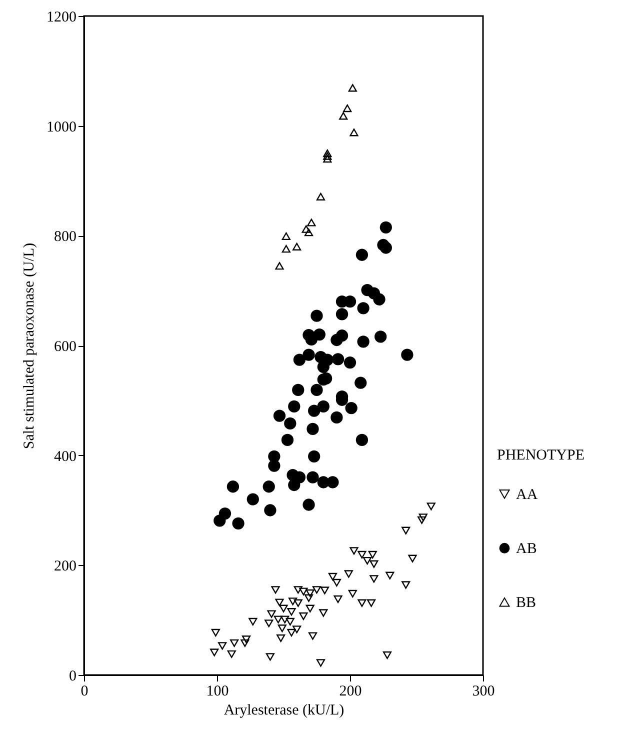  I want to click on y-axis-title: Salt stimulated paraoxonase (U/L), so click(30, 346).